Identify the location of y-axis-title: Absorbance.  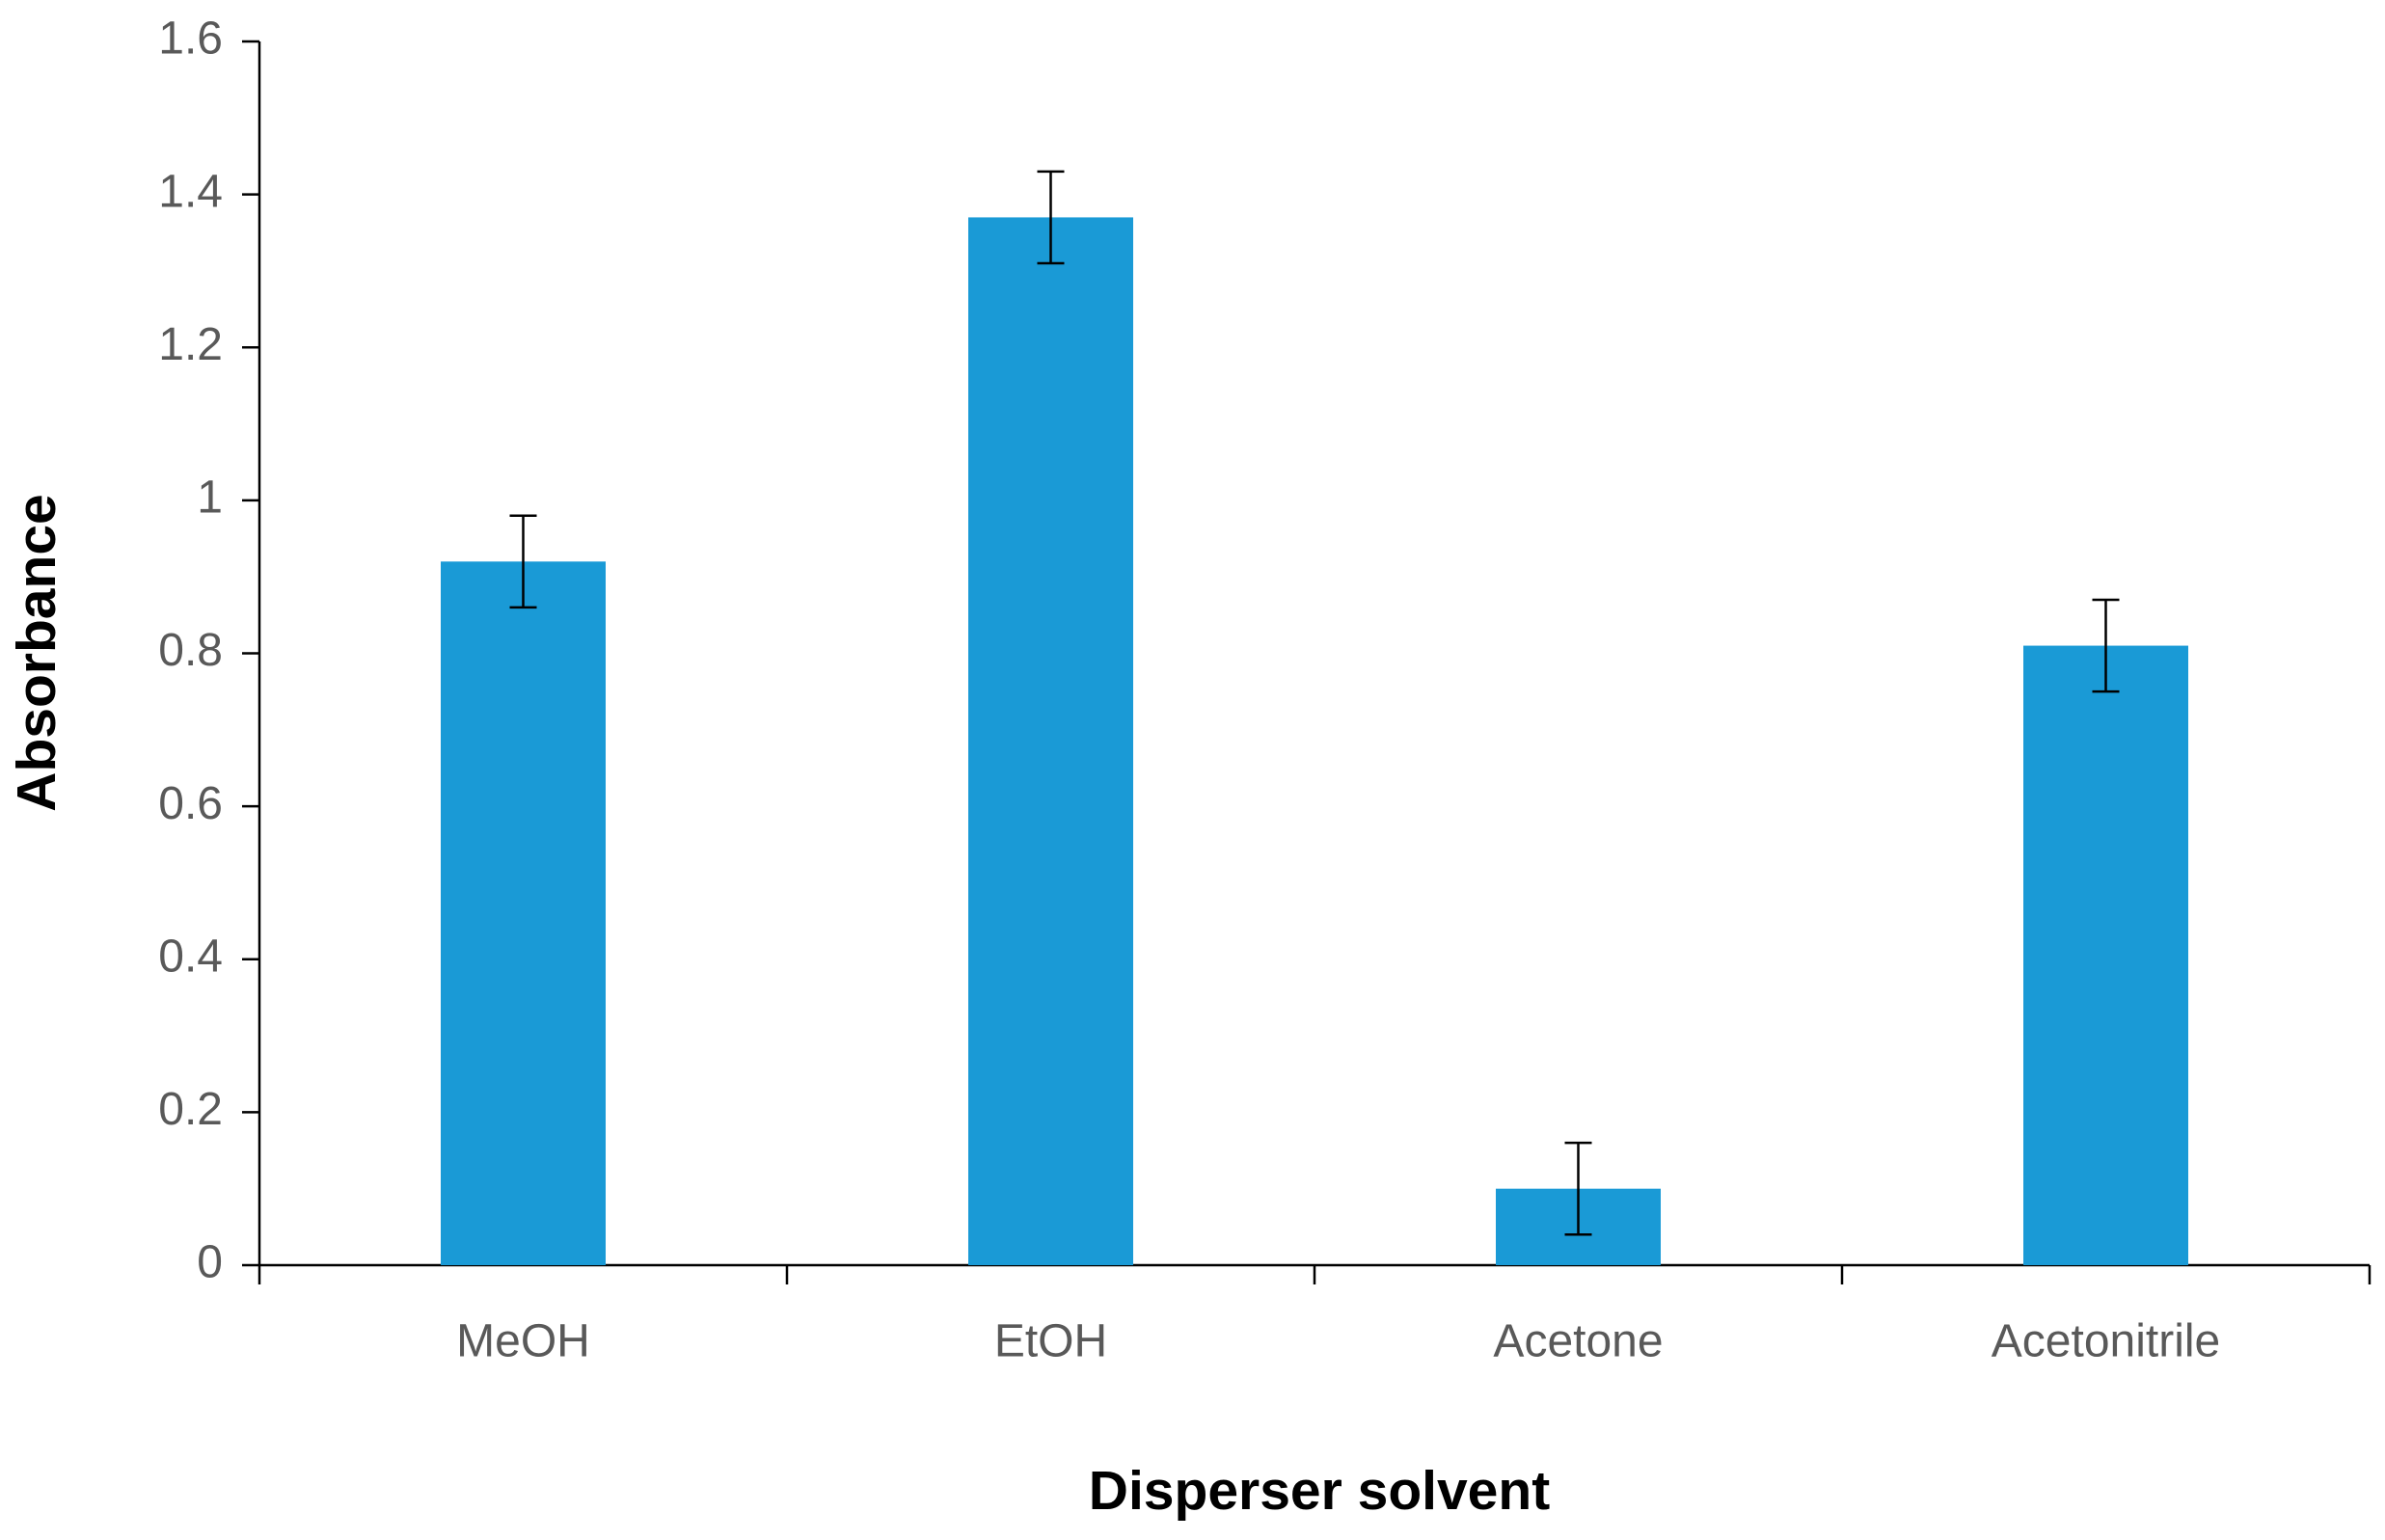
(37, 652).